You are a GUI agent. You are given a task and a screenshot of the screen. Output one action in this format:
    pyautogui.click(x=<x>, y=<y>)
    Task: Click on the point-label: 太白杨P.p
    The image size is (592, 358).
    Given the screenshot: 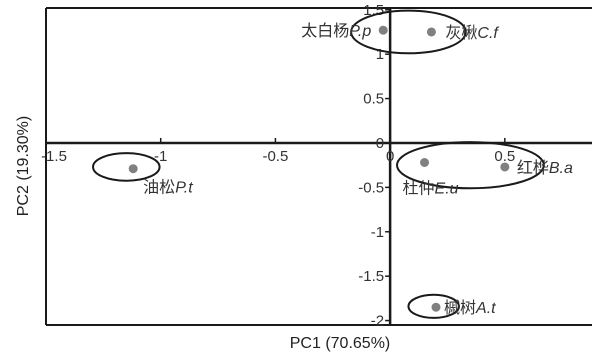 What is the action you would take?
    pyautogui.click(x=336, y=31)
    